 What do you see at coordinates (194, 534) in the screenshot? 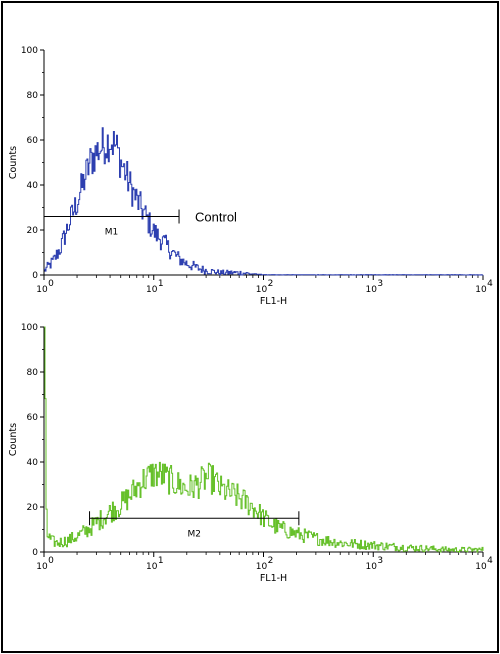
I see `marker-label: M2` at bounding box center [194, 534].